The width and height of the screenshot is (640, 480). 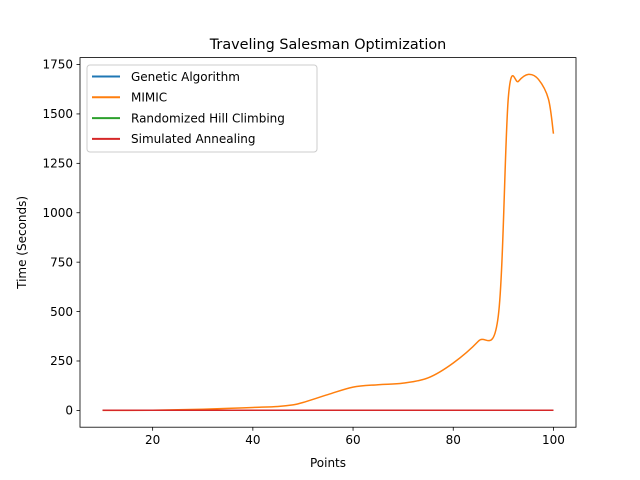 What do you see at coordinates (185, 77) in the screenshot?
I see `legend-label-genetic-algorithm: Genetic Algorithm` at bounding box center [185, 77].